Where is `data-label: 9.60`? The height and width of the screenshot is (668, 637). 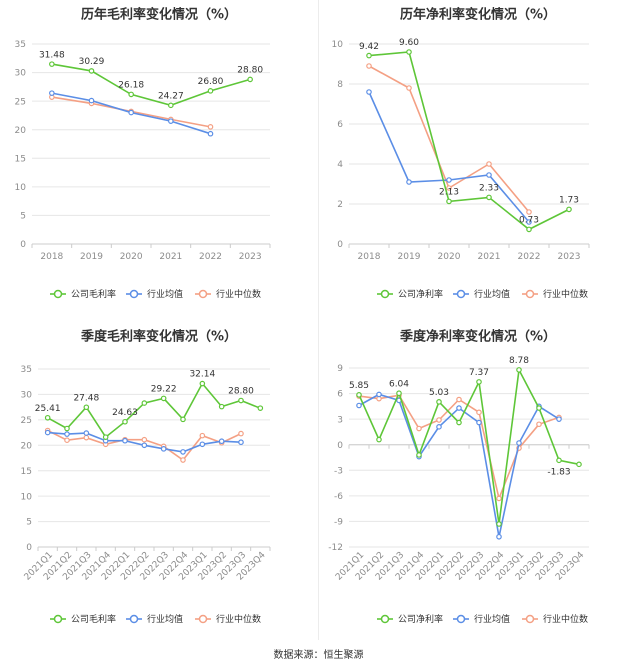 data-label: 9.60 is located at coordinates (409, 43).